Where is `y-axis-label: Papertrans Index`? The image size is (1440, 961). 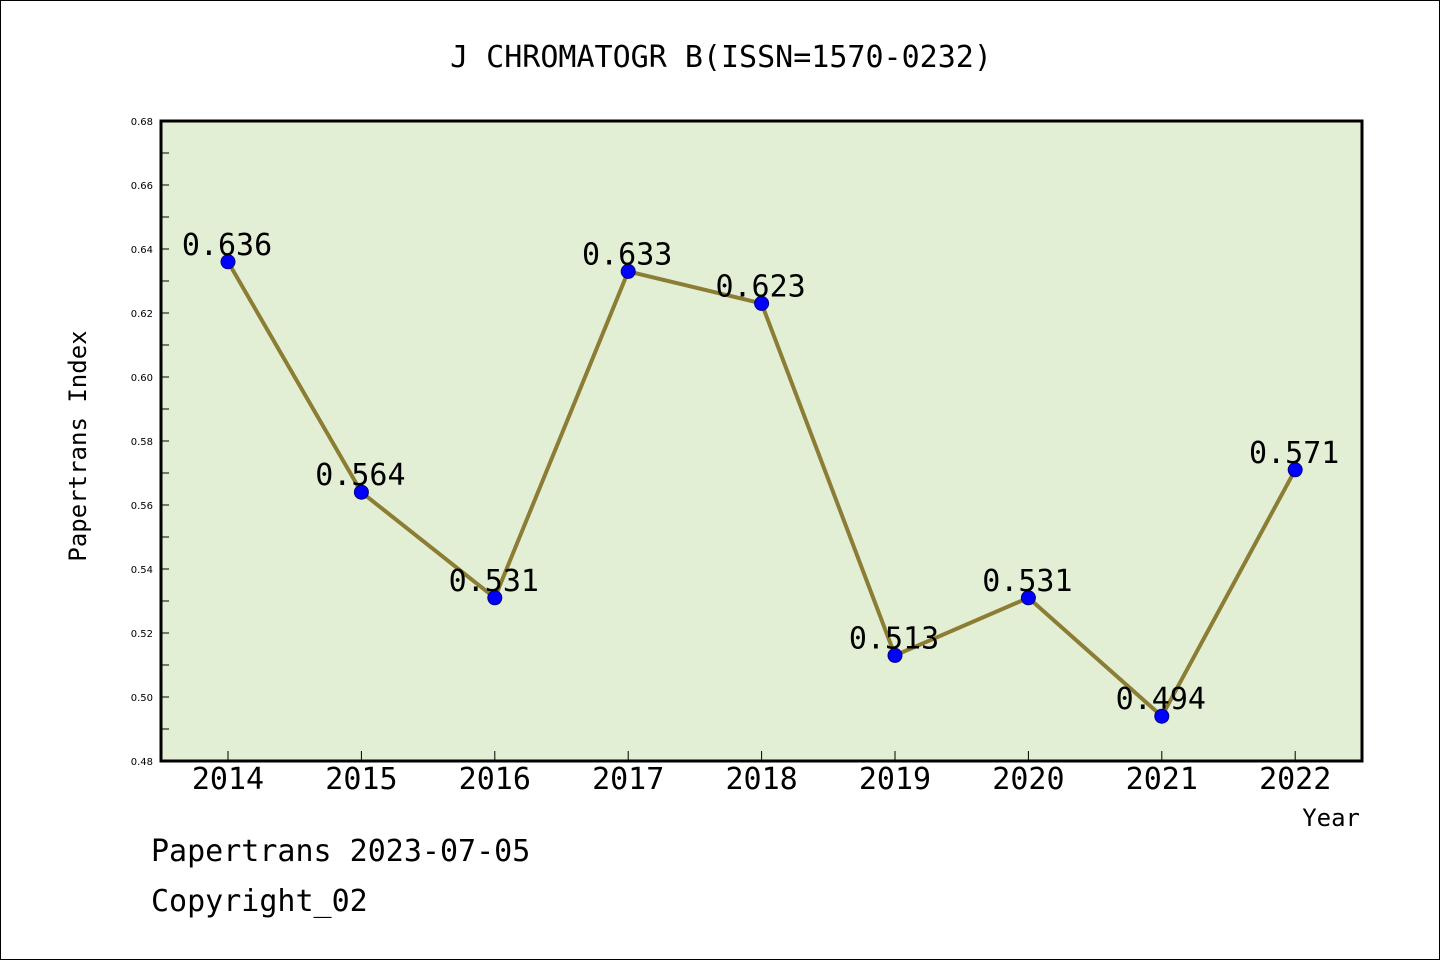 y-axis-label: Papertrans Index is located at coordinates (78, 445).